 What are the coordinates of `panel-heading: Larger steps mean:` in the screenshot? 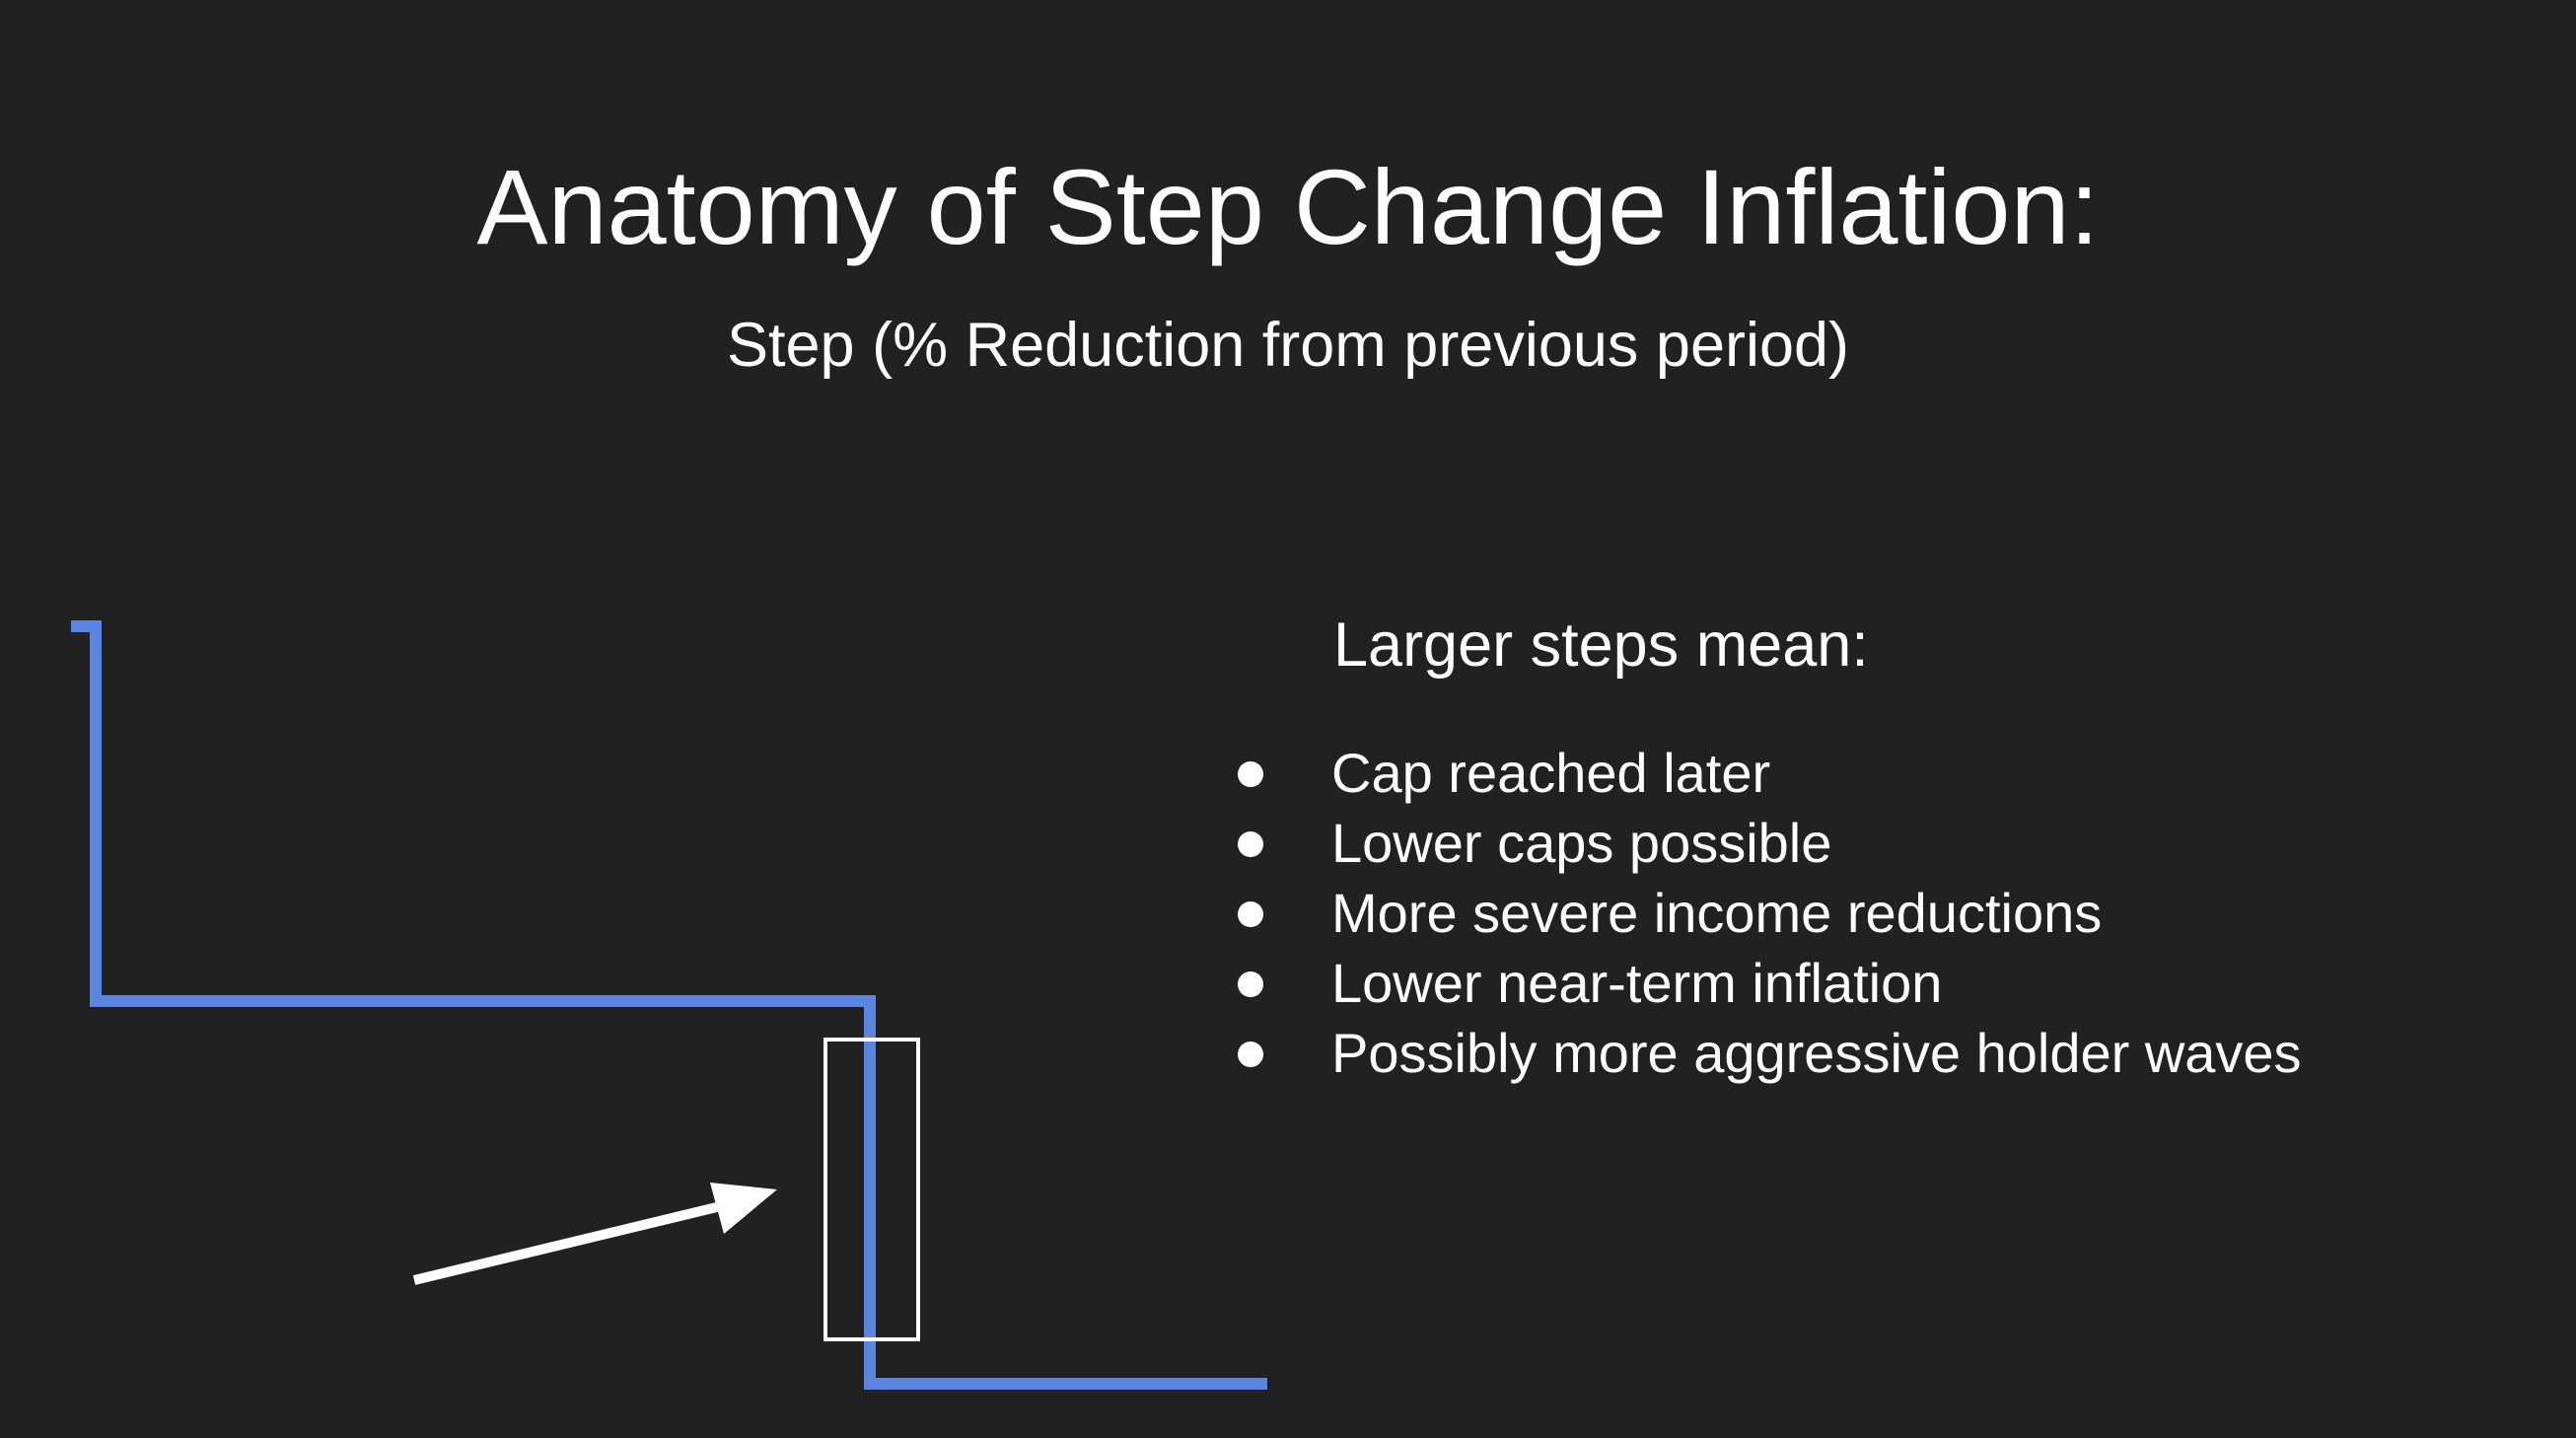 It's located at (1601, 645).